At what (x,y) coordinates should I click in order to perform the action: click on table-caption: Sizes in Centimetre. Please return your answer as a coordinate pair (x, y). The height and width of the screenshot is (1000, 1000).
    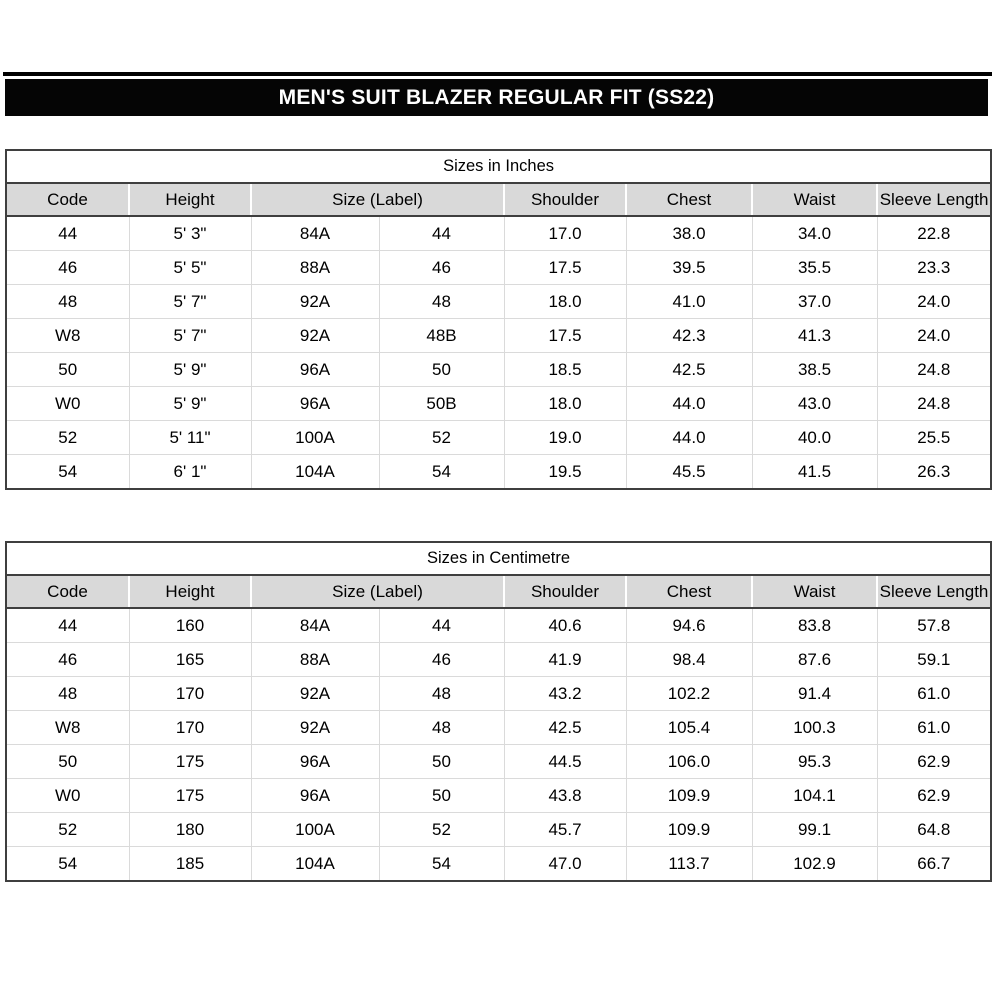
    Looking at the image, I should click on (499, 559).